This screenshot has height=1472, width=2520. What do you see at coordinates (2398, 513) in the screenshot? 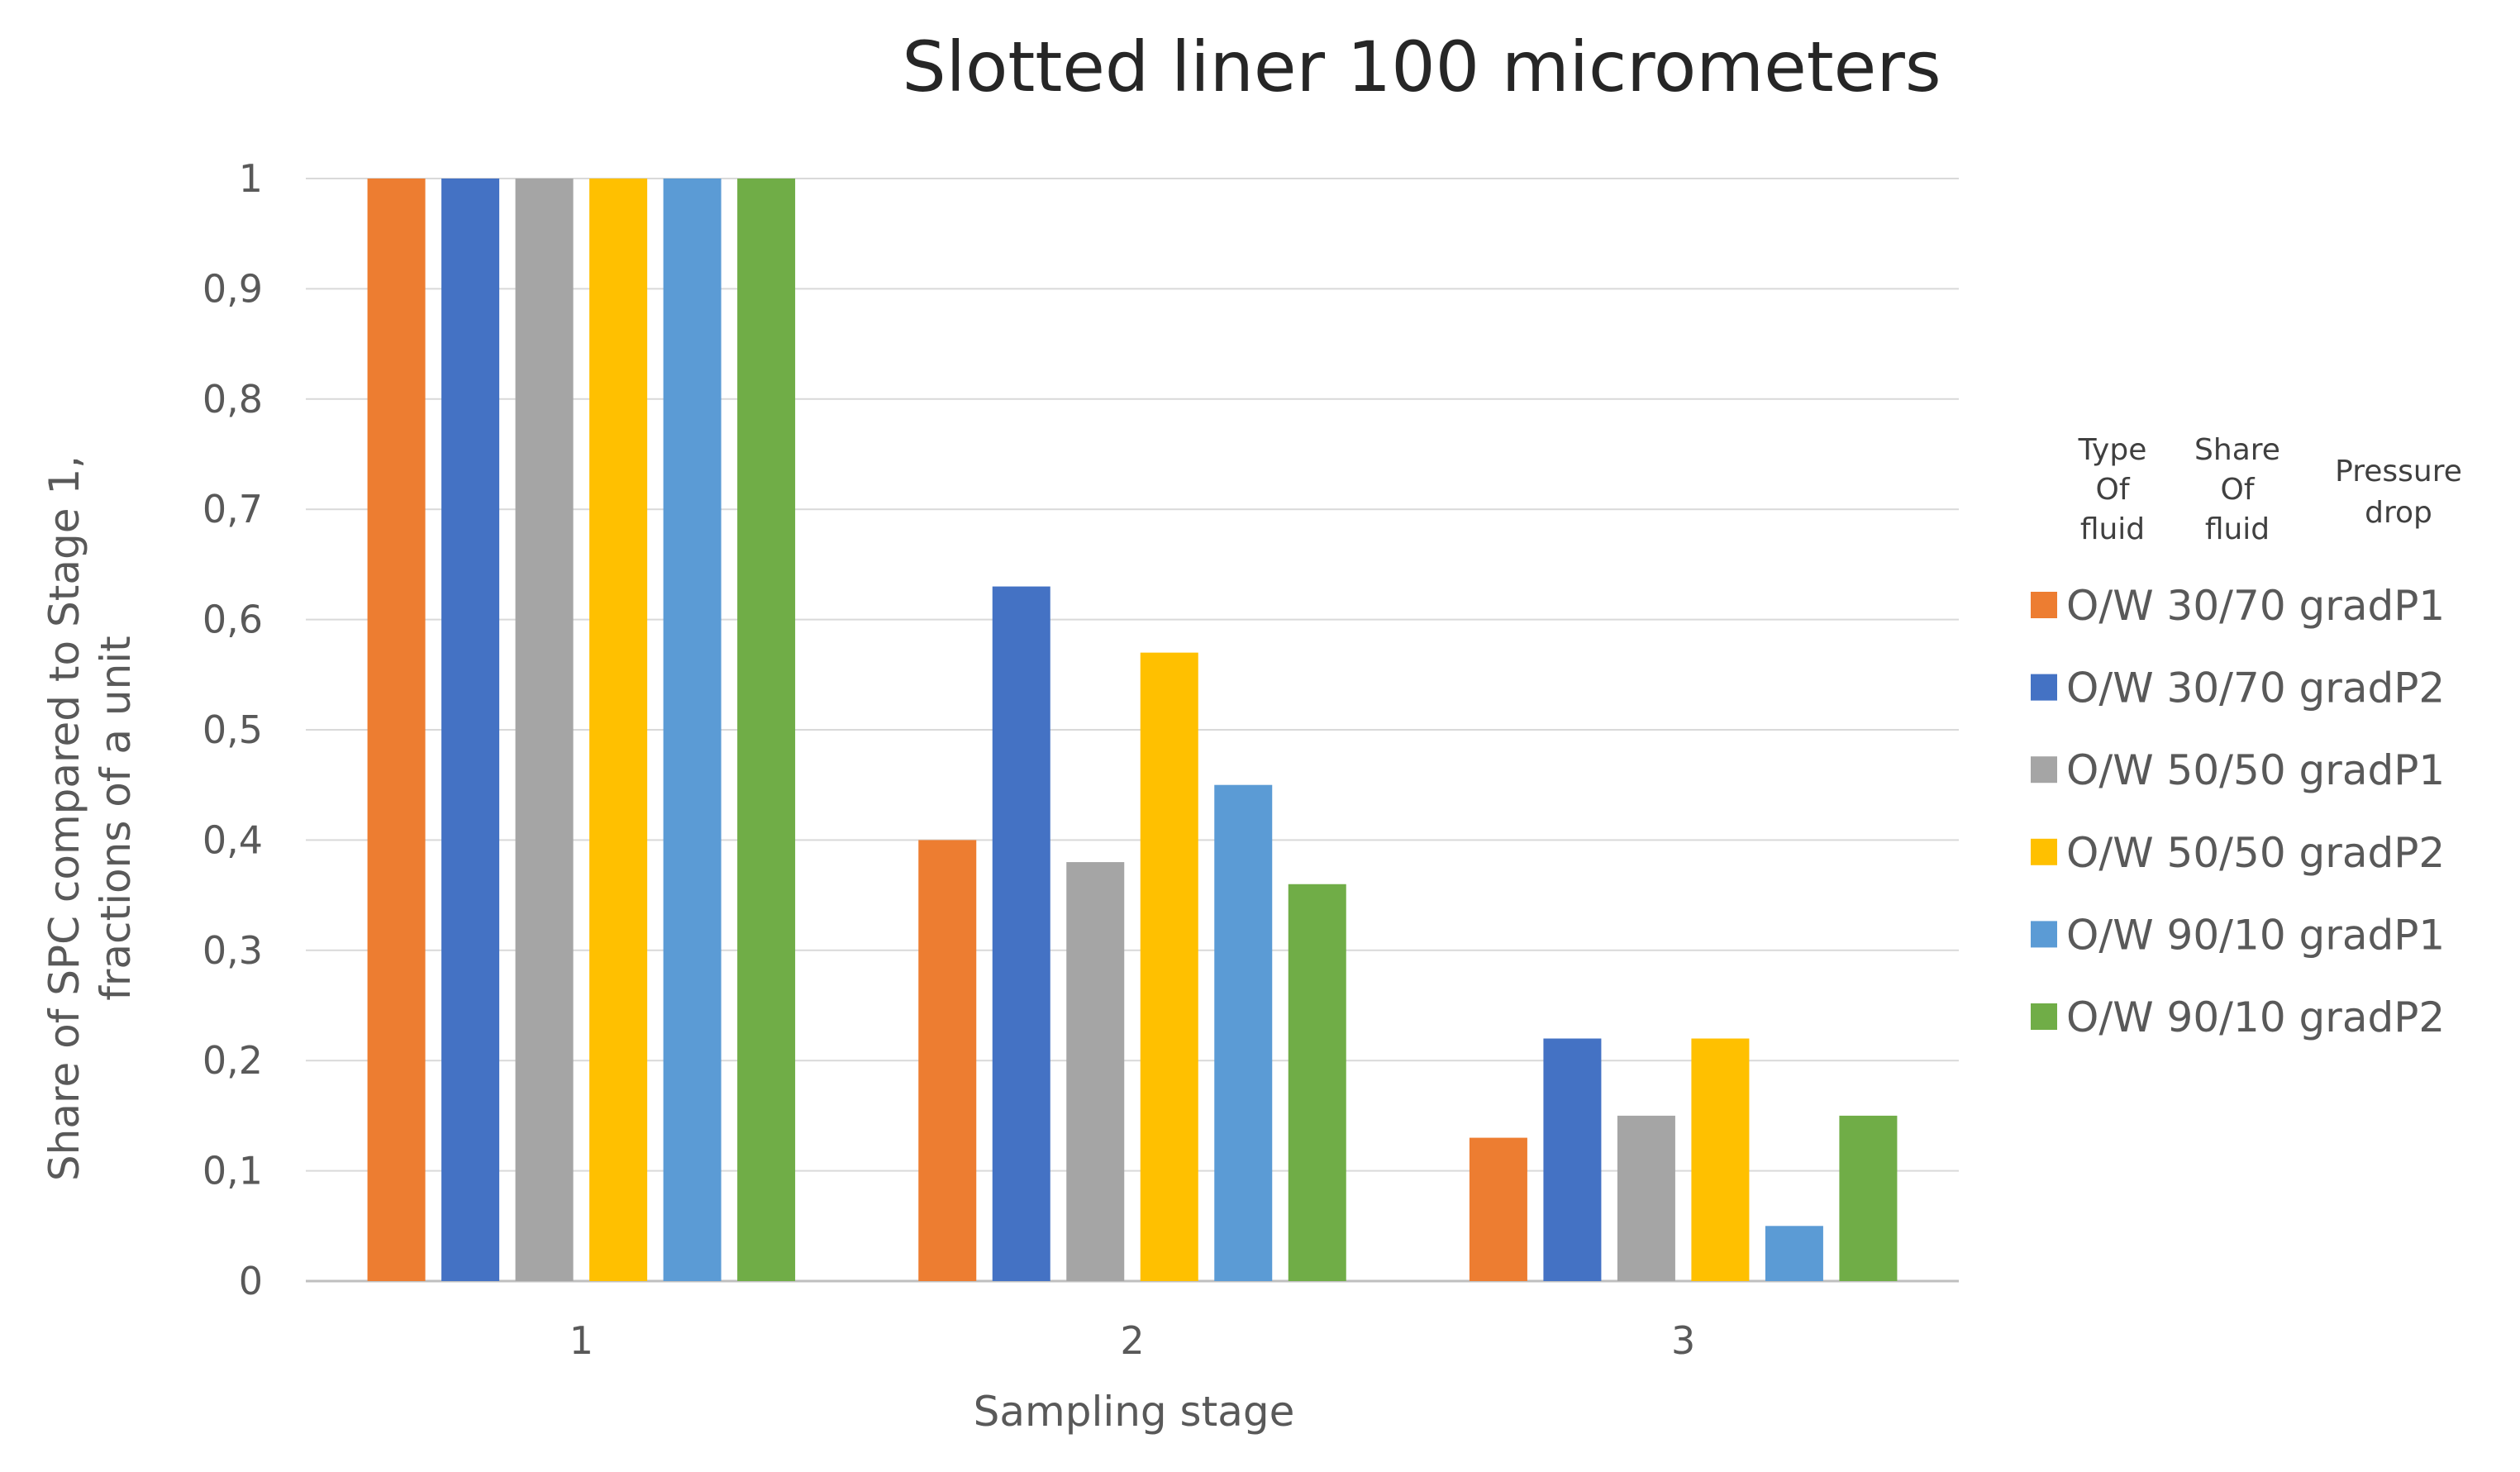
I see `legend-header-text: drop` at bounding box center [2398, 513].